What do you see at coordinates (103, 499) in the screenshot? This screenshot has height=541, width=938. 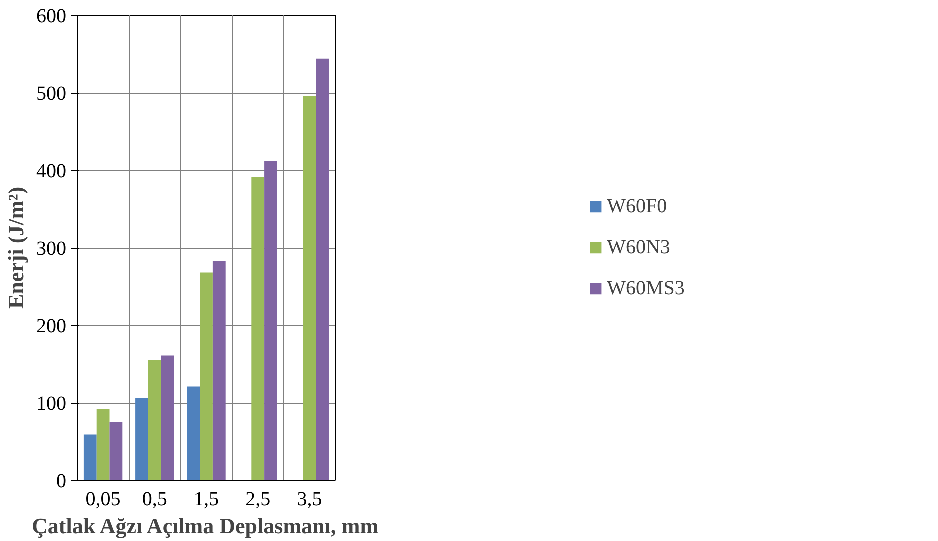 I see `x-tick-label: 0,05` at bounding box center [103, 499].